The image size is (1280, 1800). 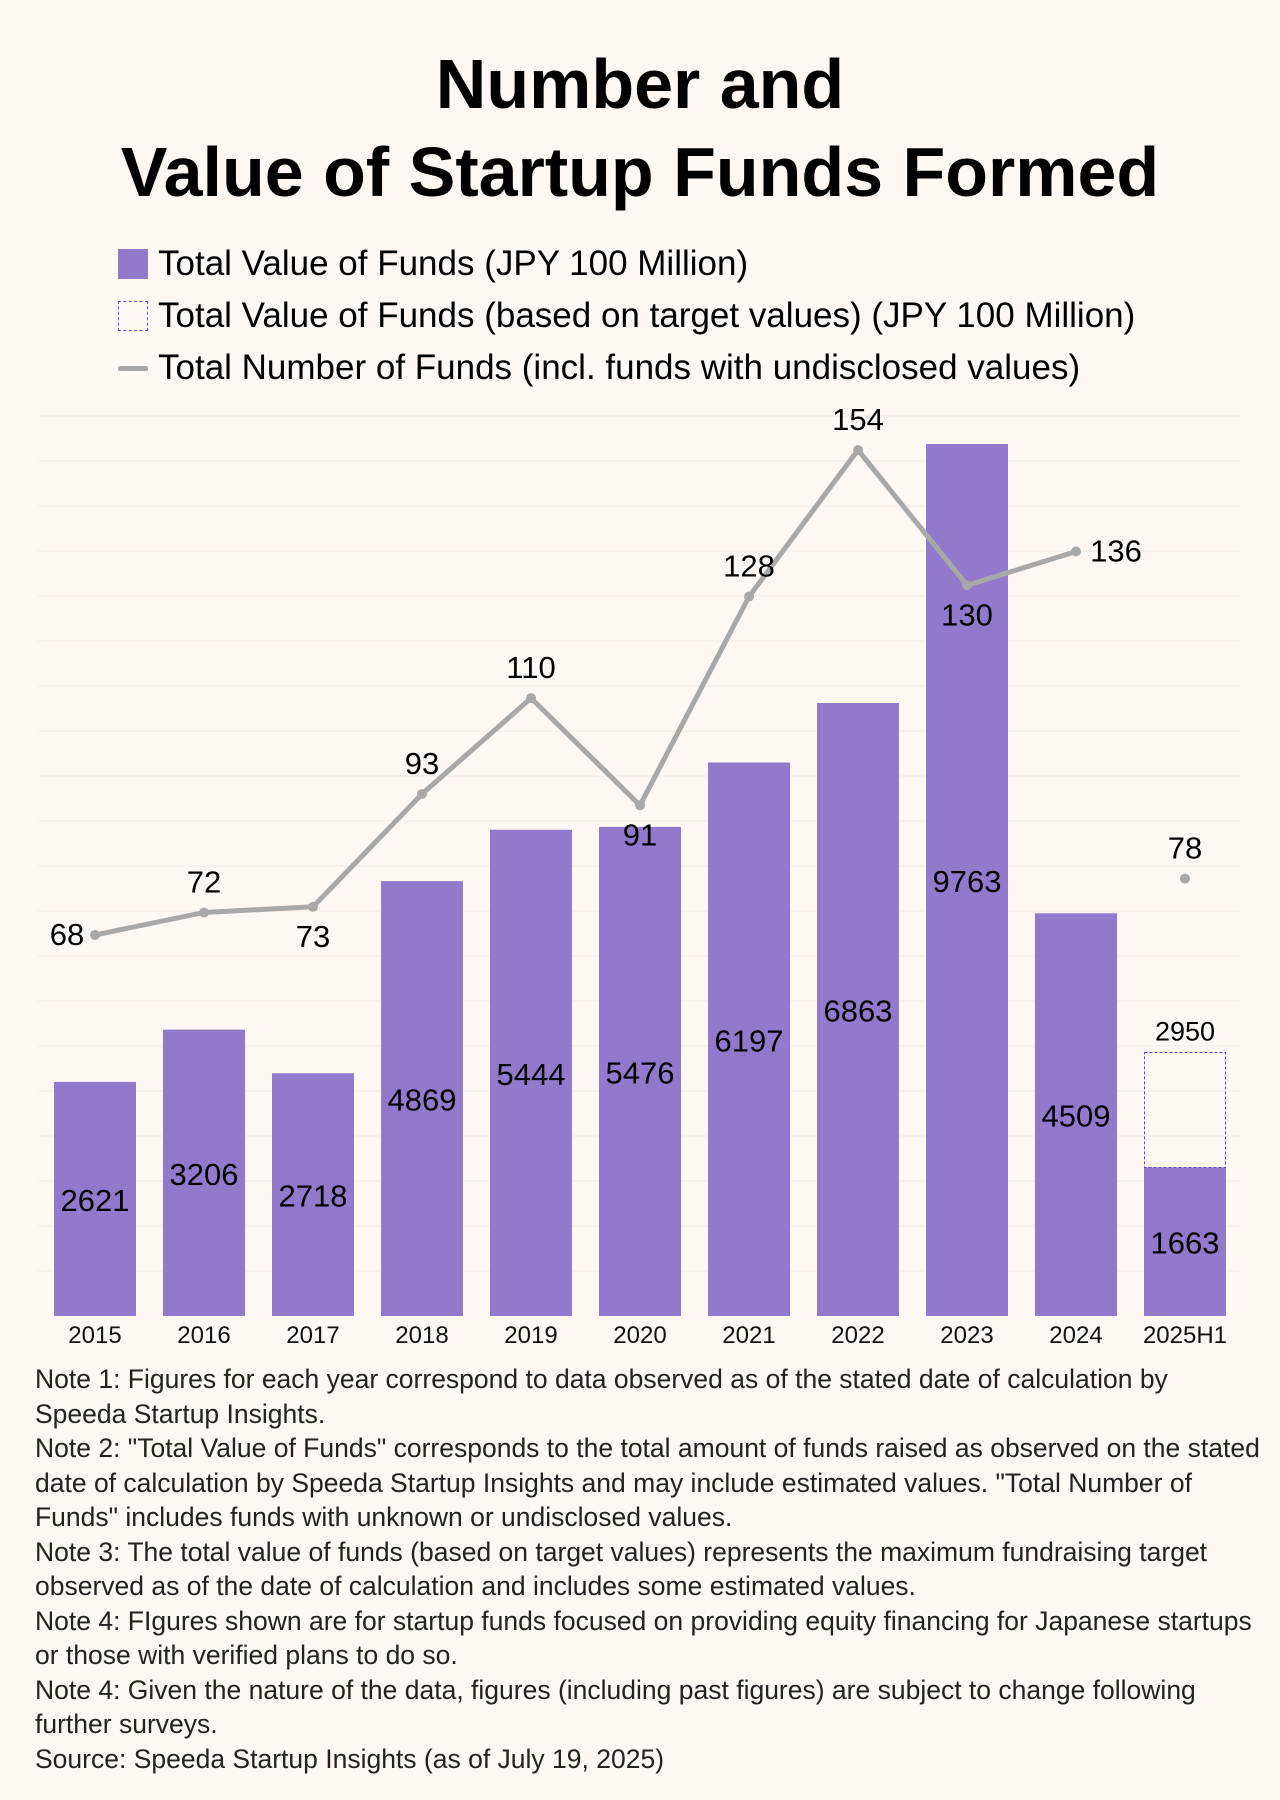 I want to click on bar-2017, so click(x=313, y=1194).